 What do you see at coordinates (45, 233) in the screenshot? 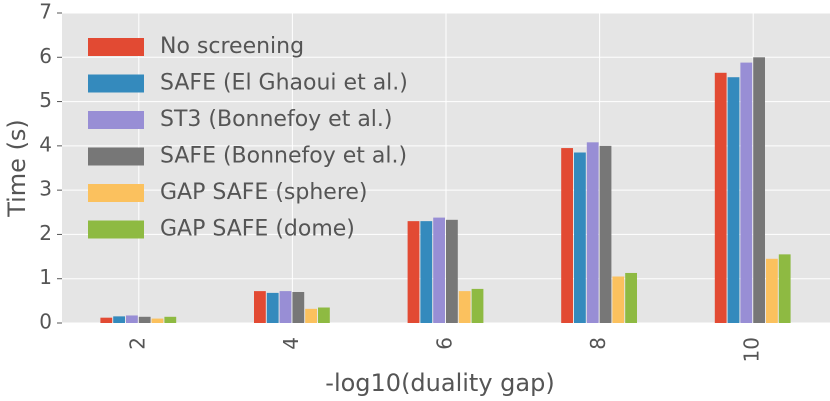
I see `y-tick-label: 2` at bounding box center [45, 233].